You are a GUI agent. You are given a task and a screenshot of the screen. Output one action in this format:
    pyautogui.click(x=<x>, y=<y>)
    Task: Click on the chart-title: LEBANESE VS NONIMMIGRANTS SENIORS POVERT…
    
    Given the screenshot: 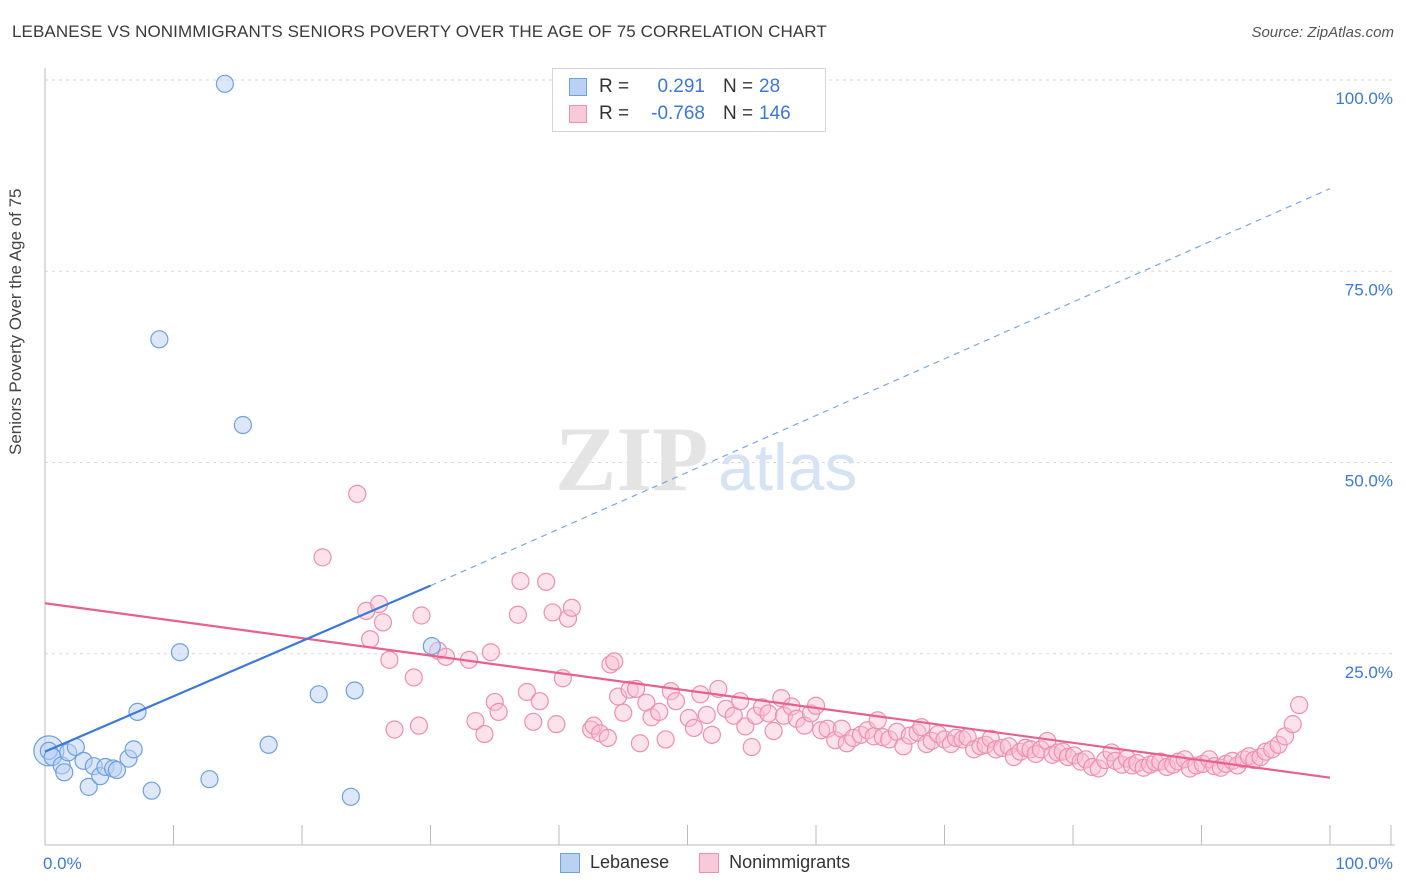 What is the action you would take?
    pyautogui.click(x=419, y=31)
    